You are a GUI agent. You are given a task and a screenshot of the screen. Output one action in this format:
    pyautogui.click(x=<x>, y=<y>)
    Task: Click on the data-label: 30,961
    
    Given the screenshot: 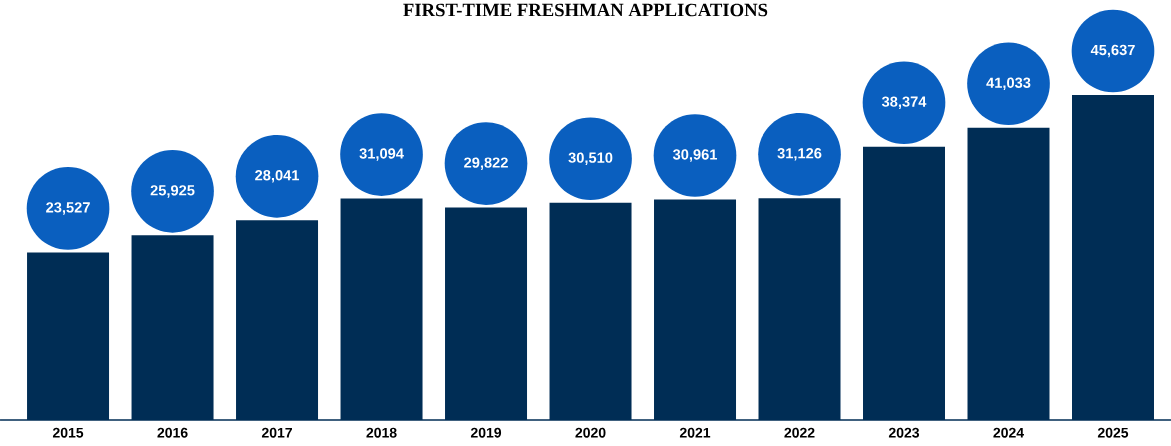 What is the action you would take?
    pyautogui.click(x=695, y=155)
    